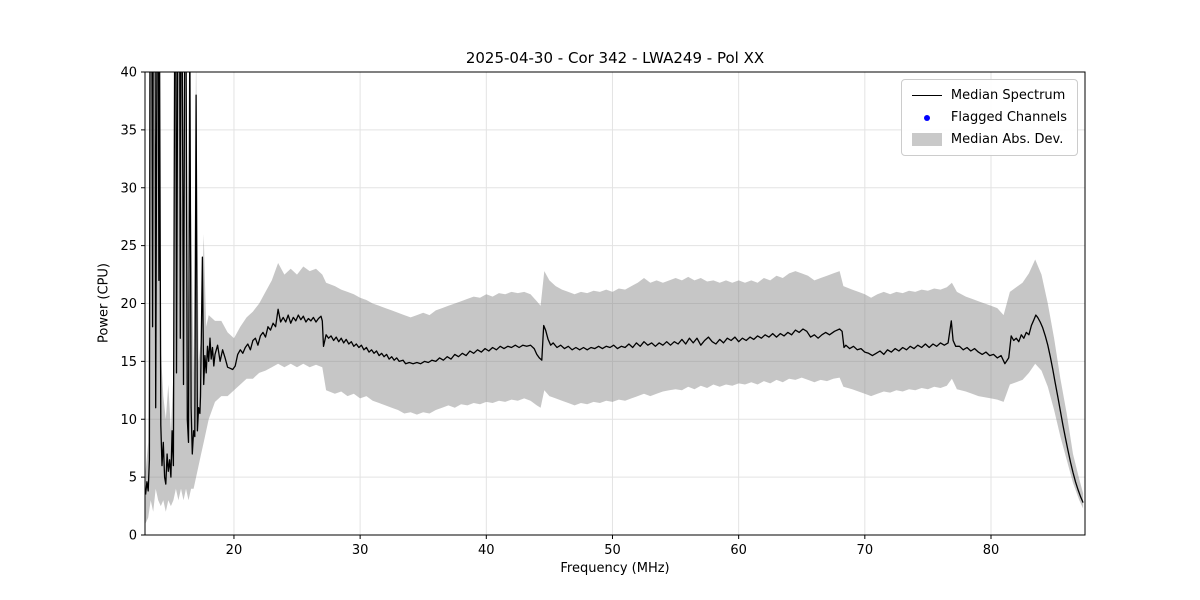 Image resolution: width=1200 pixels, height=600 pixels. I want to click on legend-item-median-spectrum: Median Spectrum, so click(989, 95).